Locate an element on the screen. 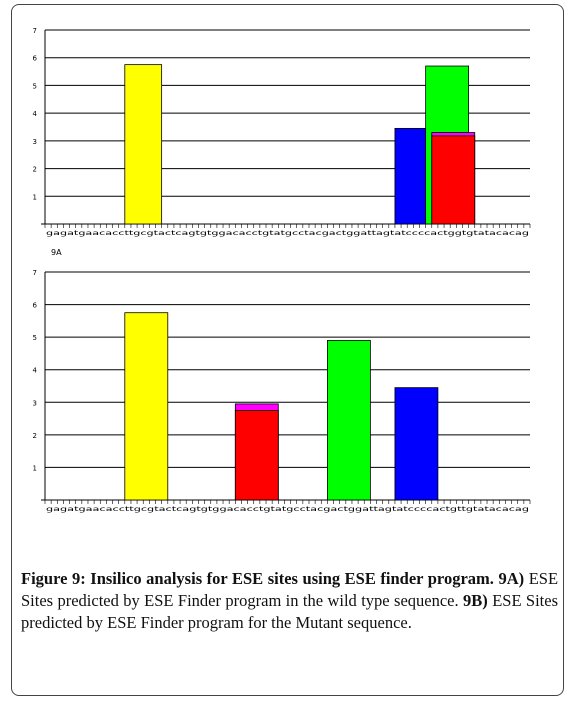  chart-9a-y-tick-label: 7 is located at coordinates (35, 31).